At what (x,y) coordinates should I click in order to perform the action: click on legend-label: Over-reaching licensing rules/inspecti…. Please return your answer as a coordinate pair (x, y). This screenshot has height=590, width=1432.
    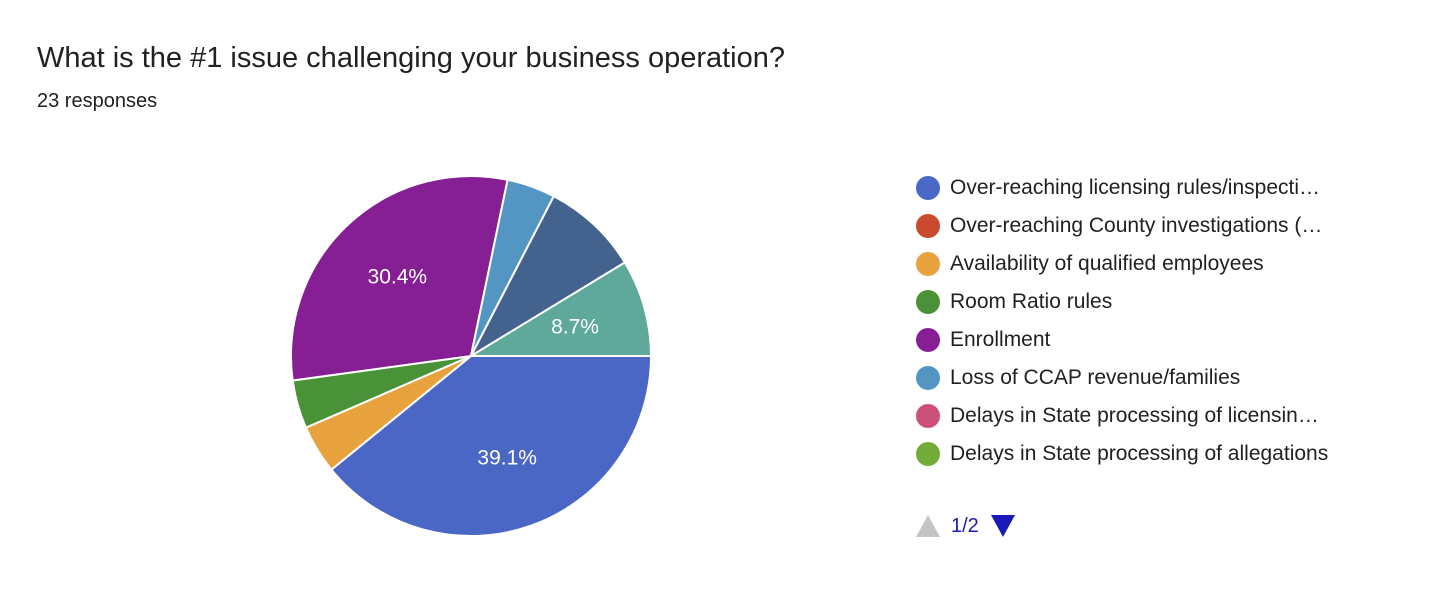
    Looking at the image, I should click on (1135, 187).